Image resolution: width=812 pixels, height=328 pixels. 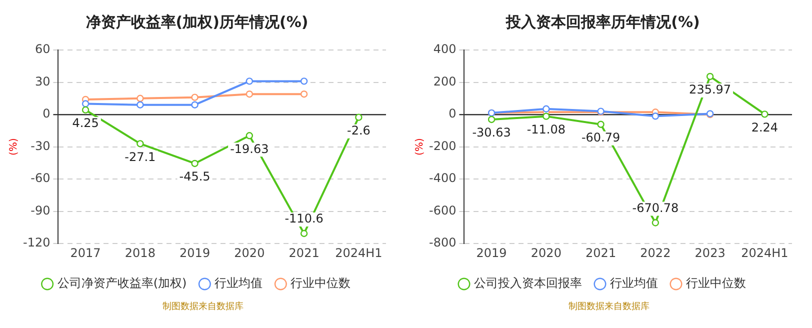 I want to click on data-label: 2.24, so click(x=764, y=127).